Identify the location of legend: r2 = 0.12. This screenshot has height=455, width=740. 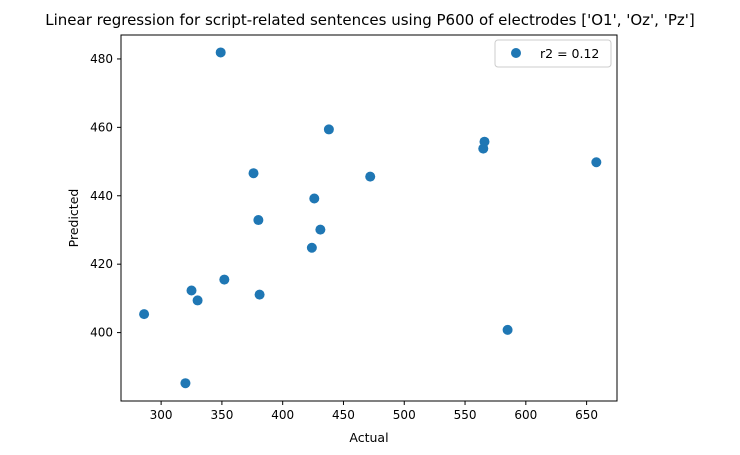
(553, 53).